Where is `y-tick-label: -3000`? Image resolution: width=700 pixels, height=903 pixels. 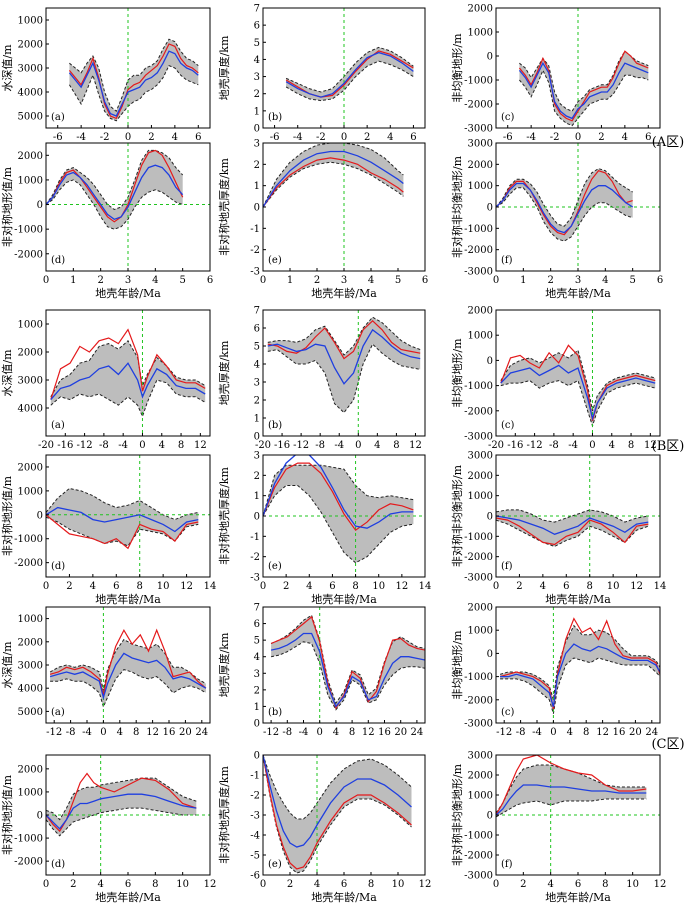 y-tick-label: -3000 is located at coordinates (478, 724).